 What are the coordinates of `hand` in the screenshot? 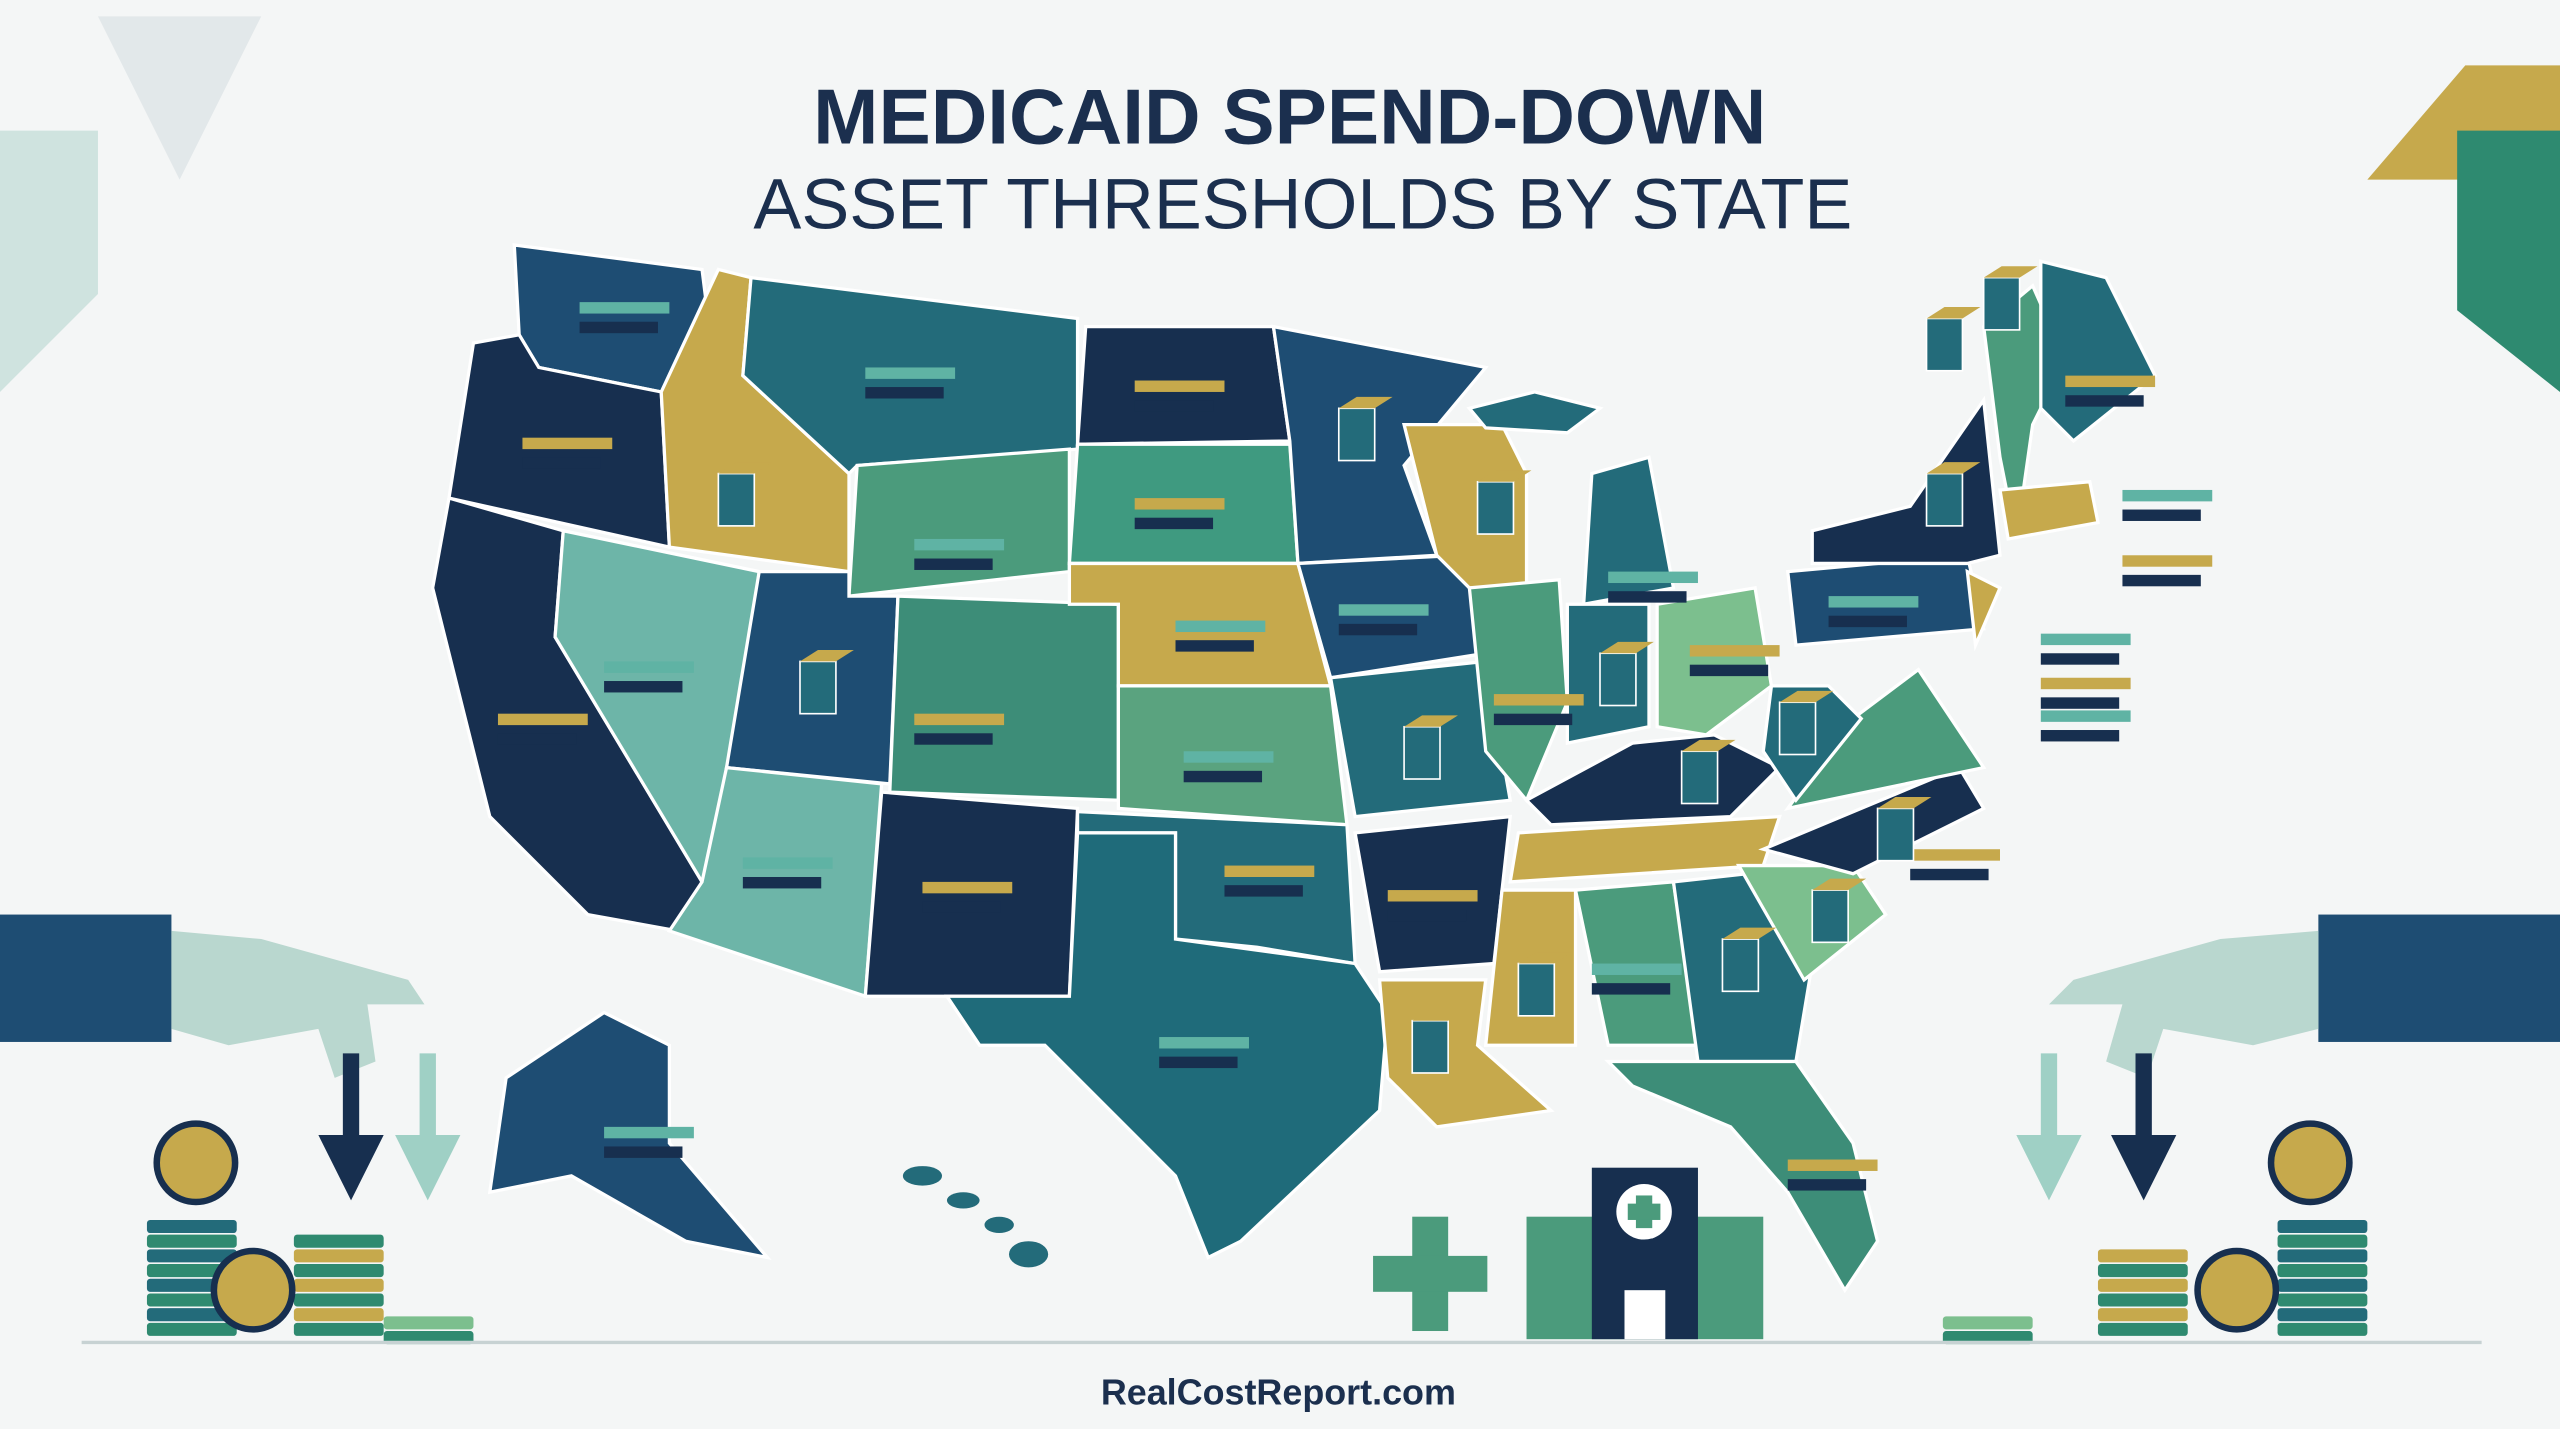 It's located at (298, 1004).